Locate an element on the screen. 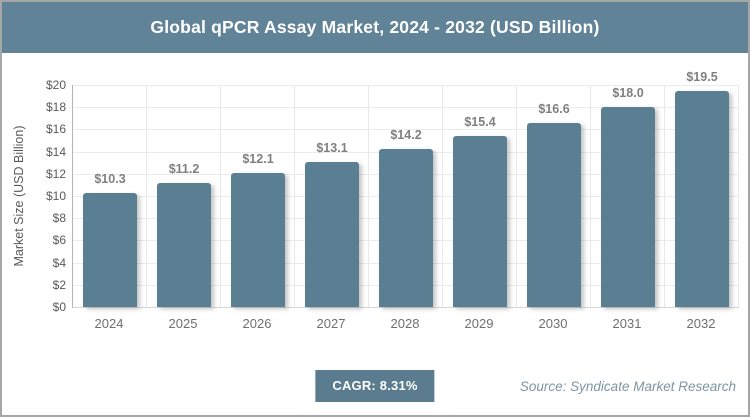 The height and width of the screenshot is (417, 750). bar-column-2024: $10.3 is located at coordinates (110, 196).